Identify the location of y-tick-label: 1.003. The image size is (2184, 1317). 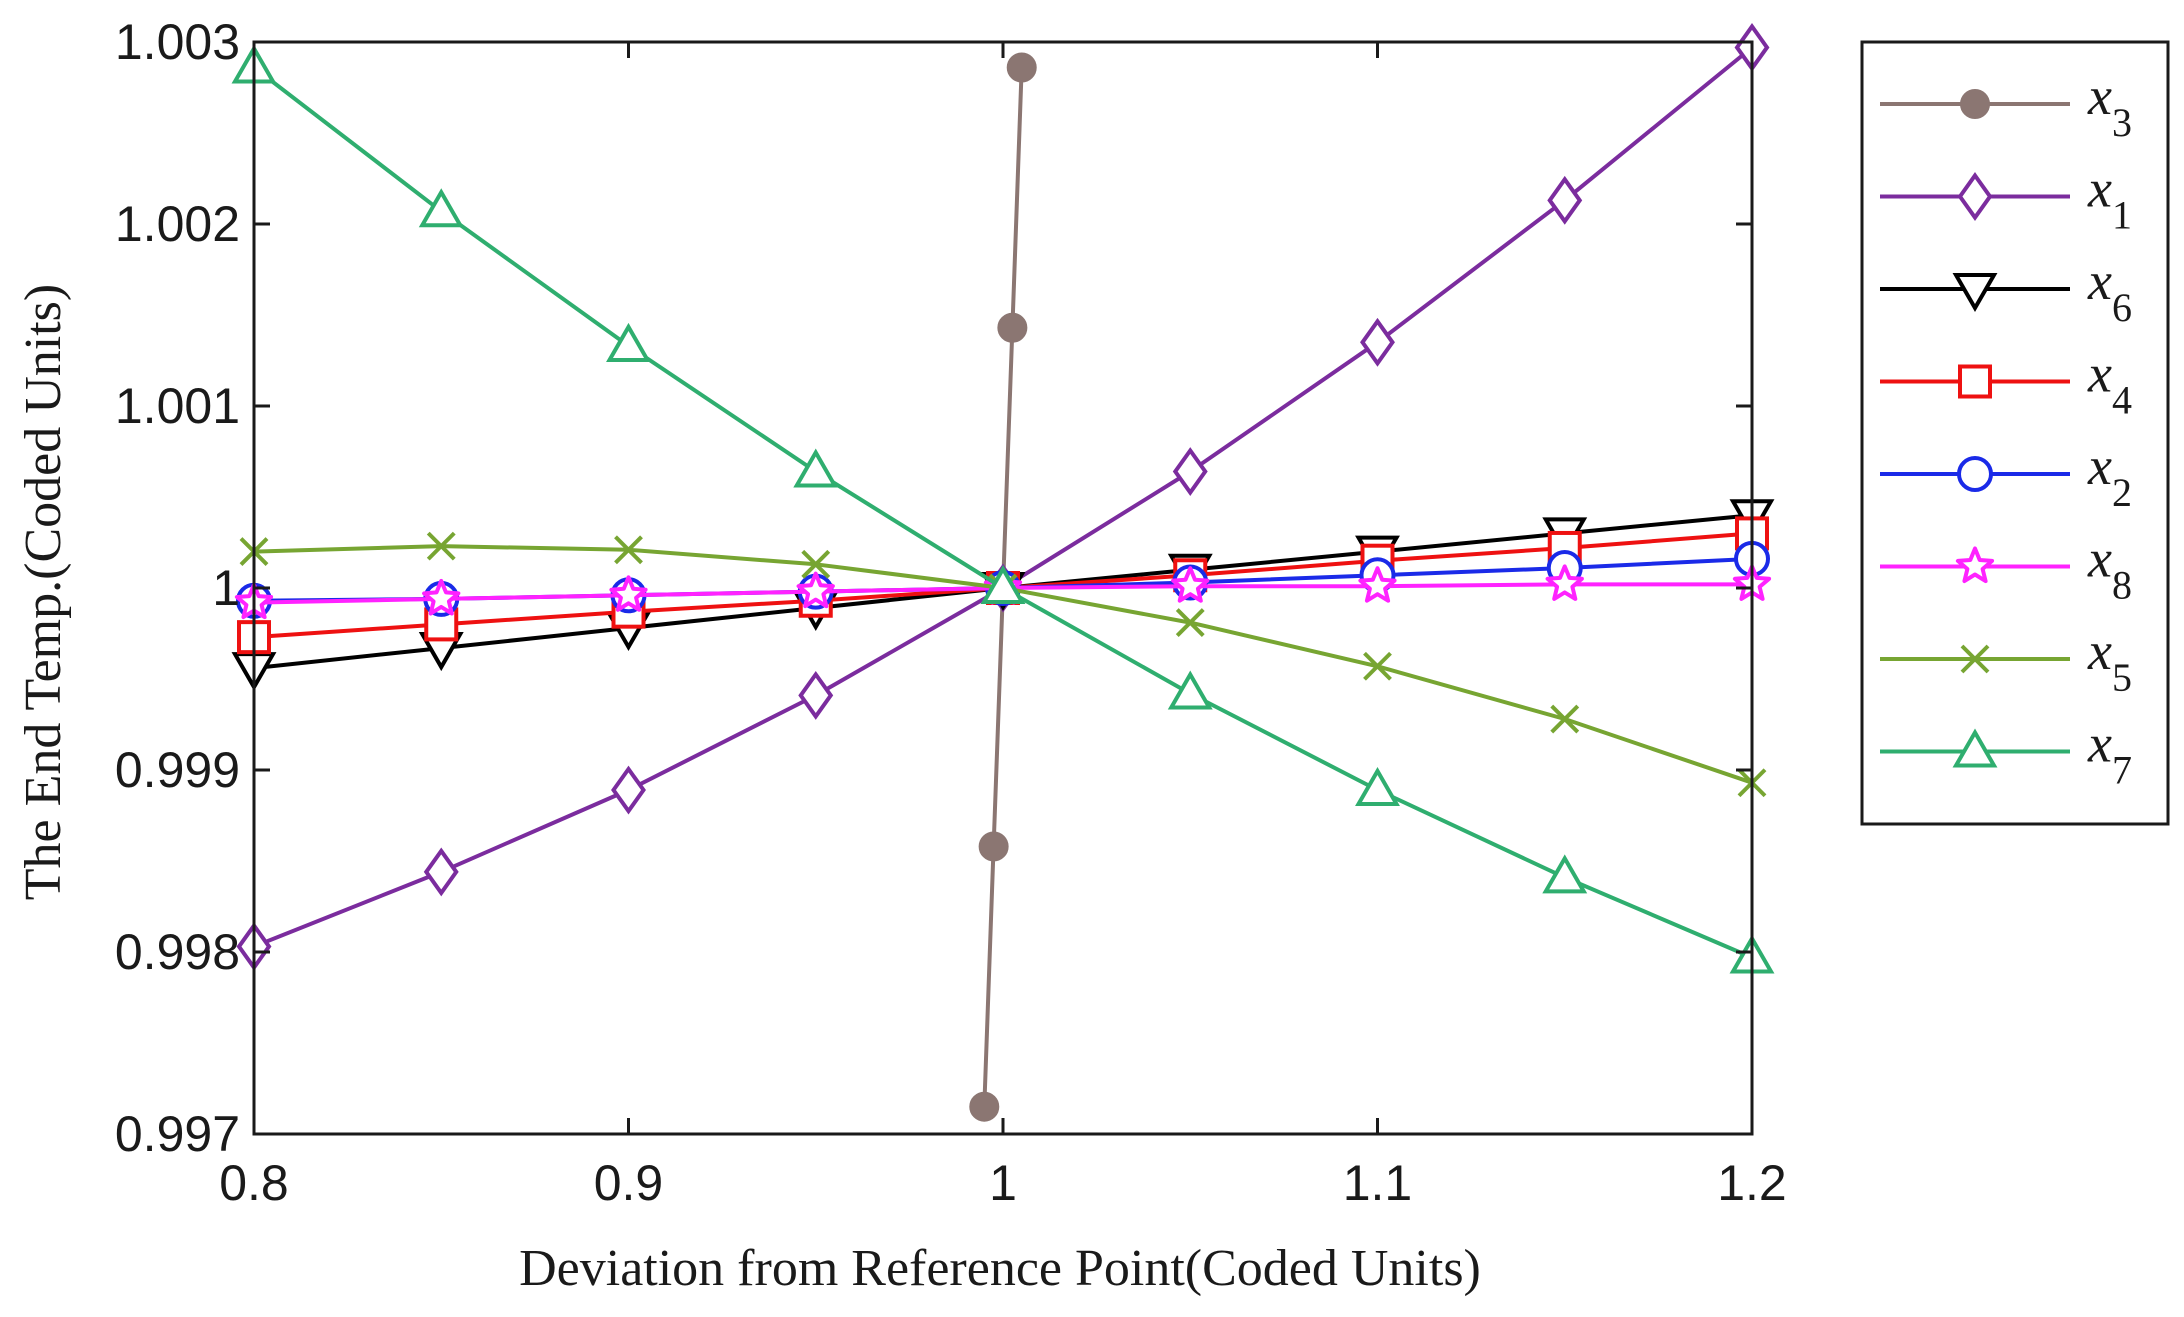
(177, 42).